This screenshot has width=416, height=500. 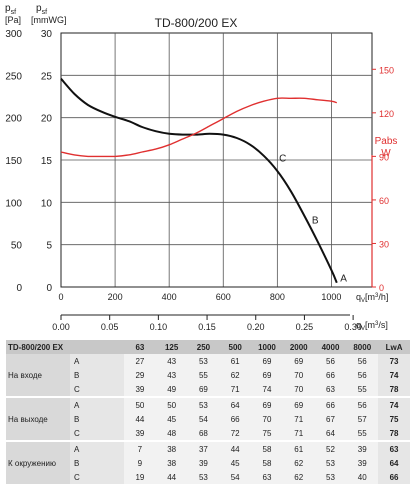 I want to click on mmwg-axis-unit: [mmWG], so click(x=49, y=20).